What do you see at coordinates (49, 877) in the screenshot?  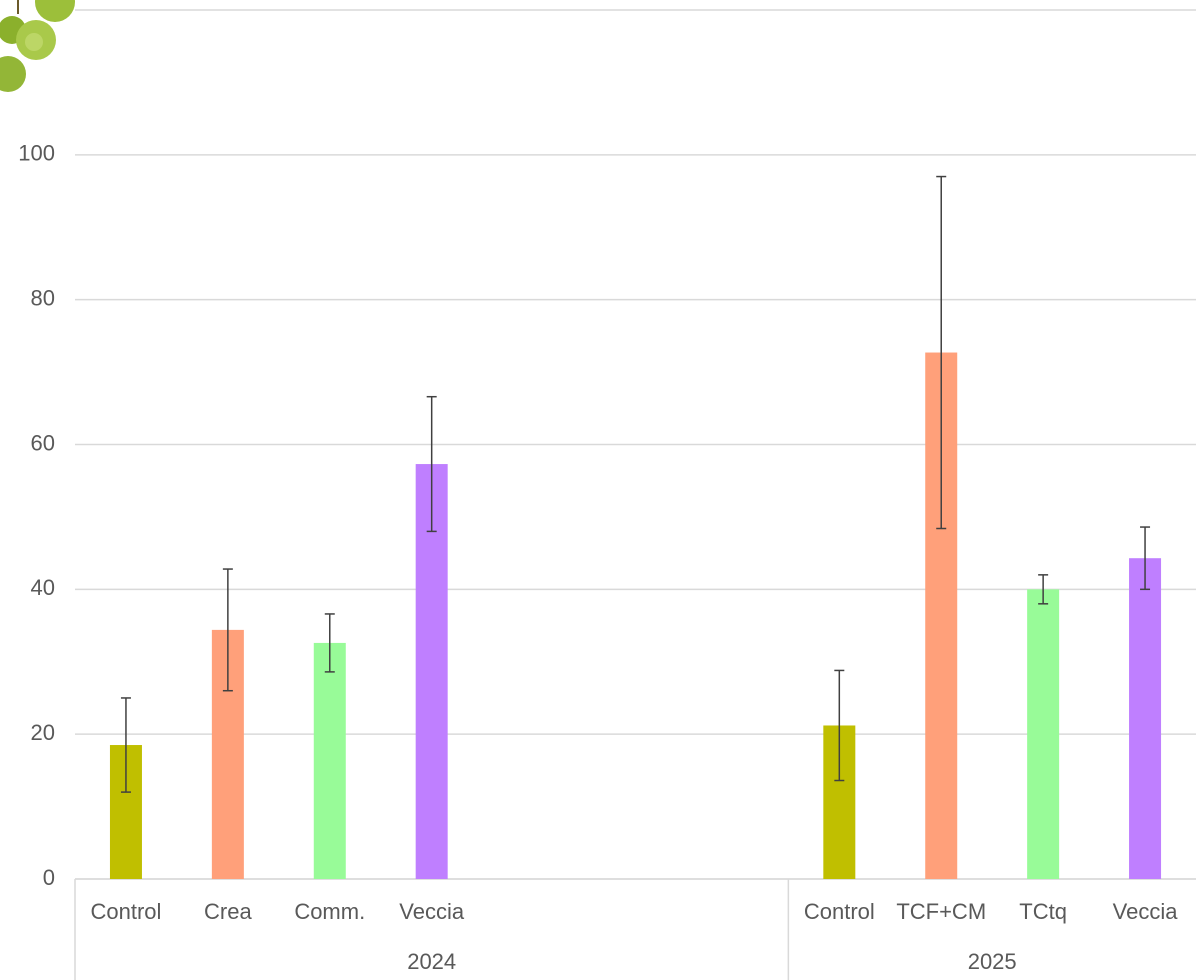 I see `y-tick-label: 0` at bounding box center [49, 877].